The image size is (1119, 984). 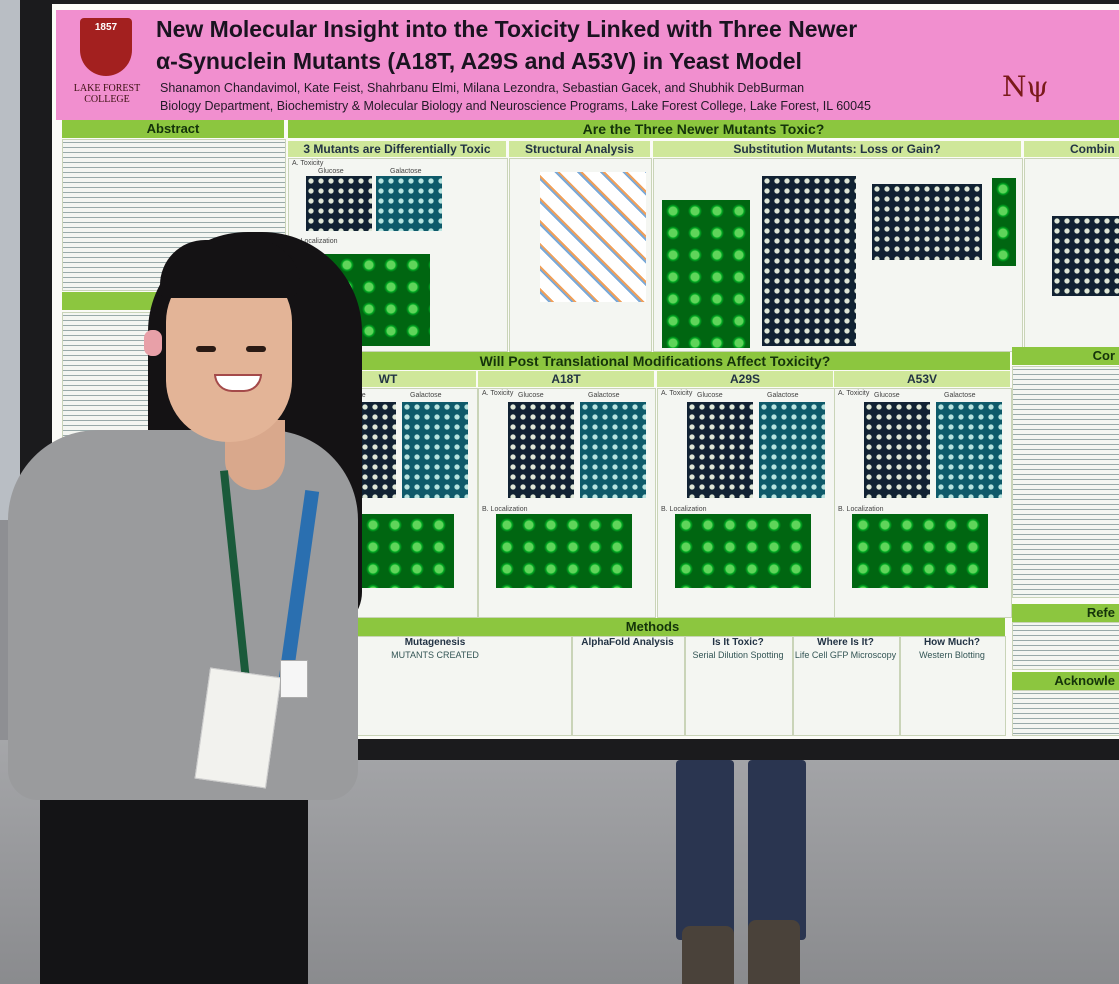 What do you see at coordinates (230, 269) in the screenshot?
I see `bangs` at bounding box center [230, 269].